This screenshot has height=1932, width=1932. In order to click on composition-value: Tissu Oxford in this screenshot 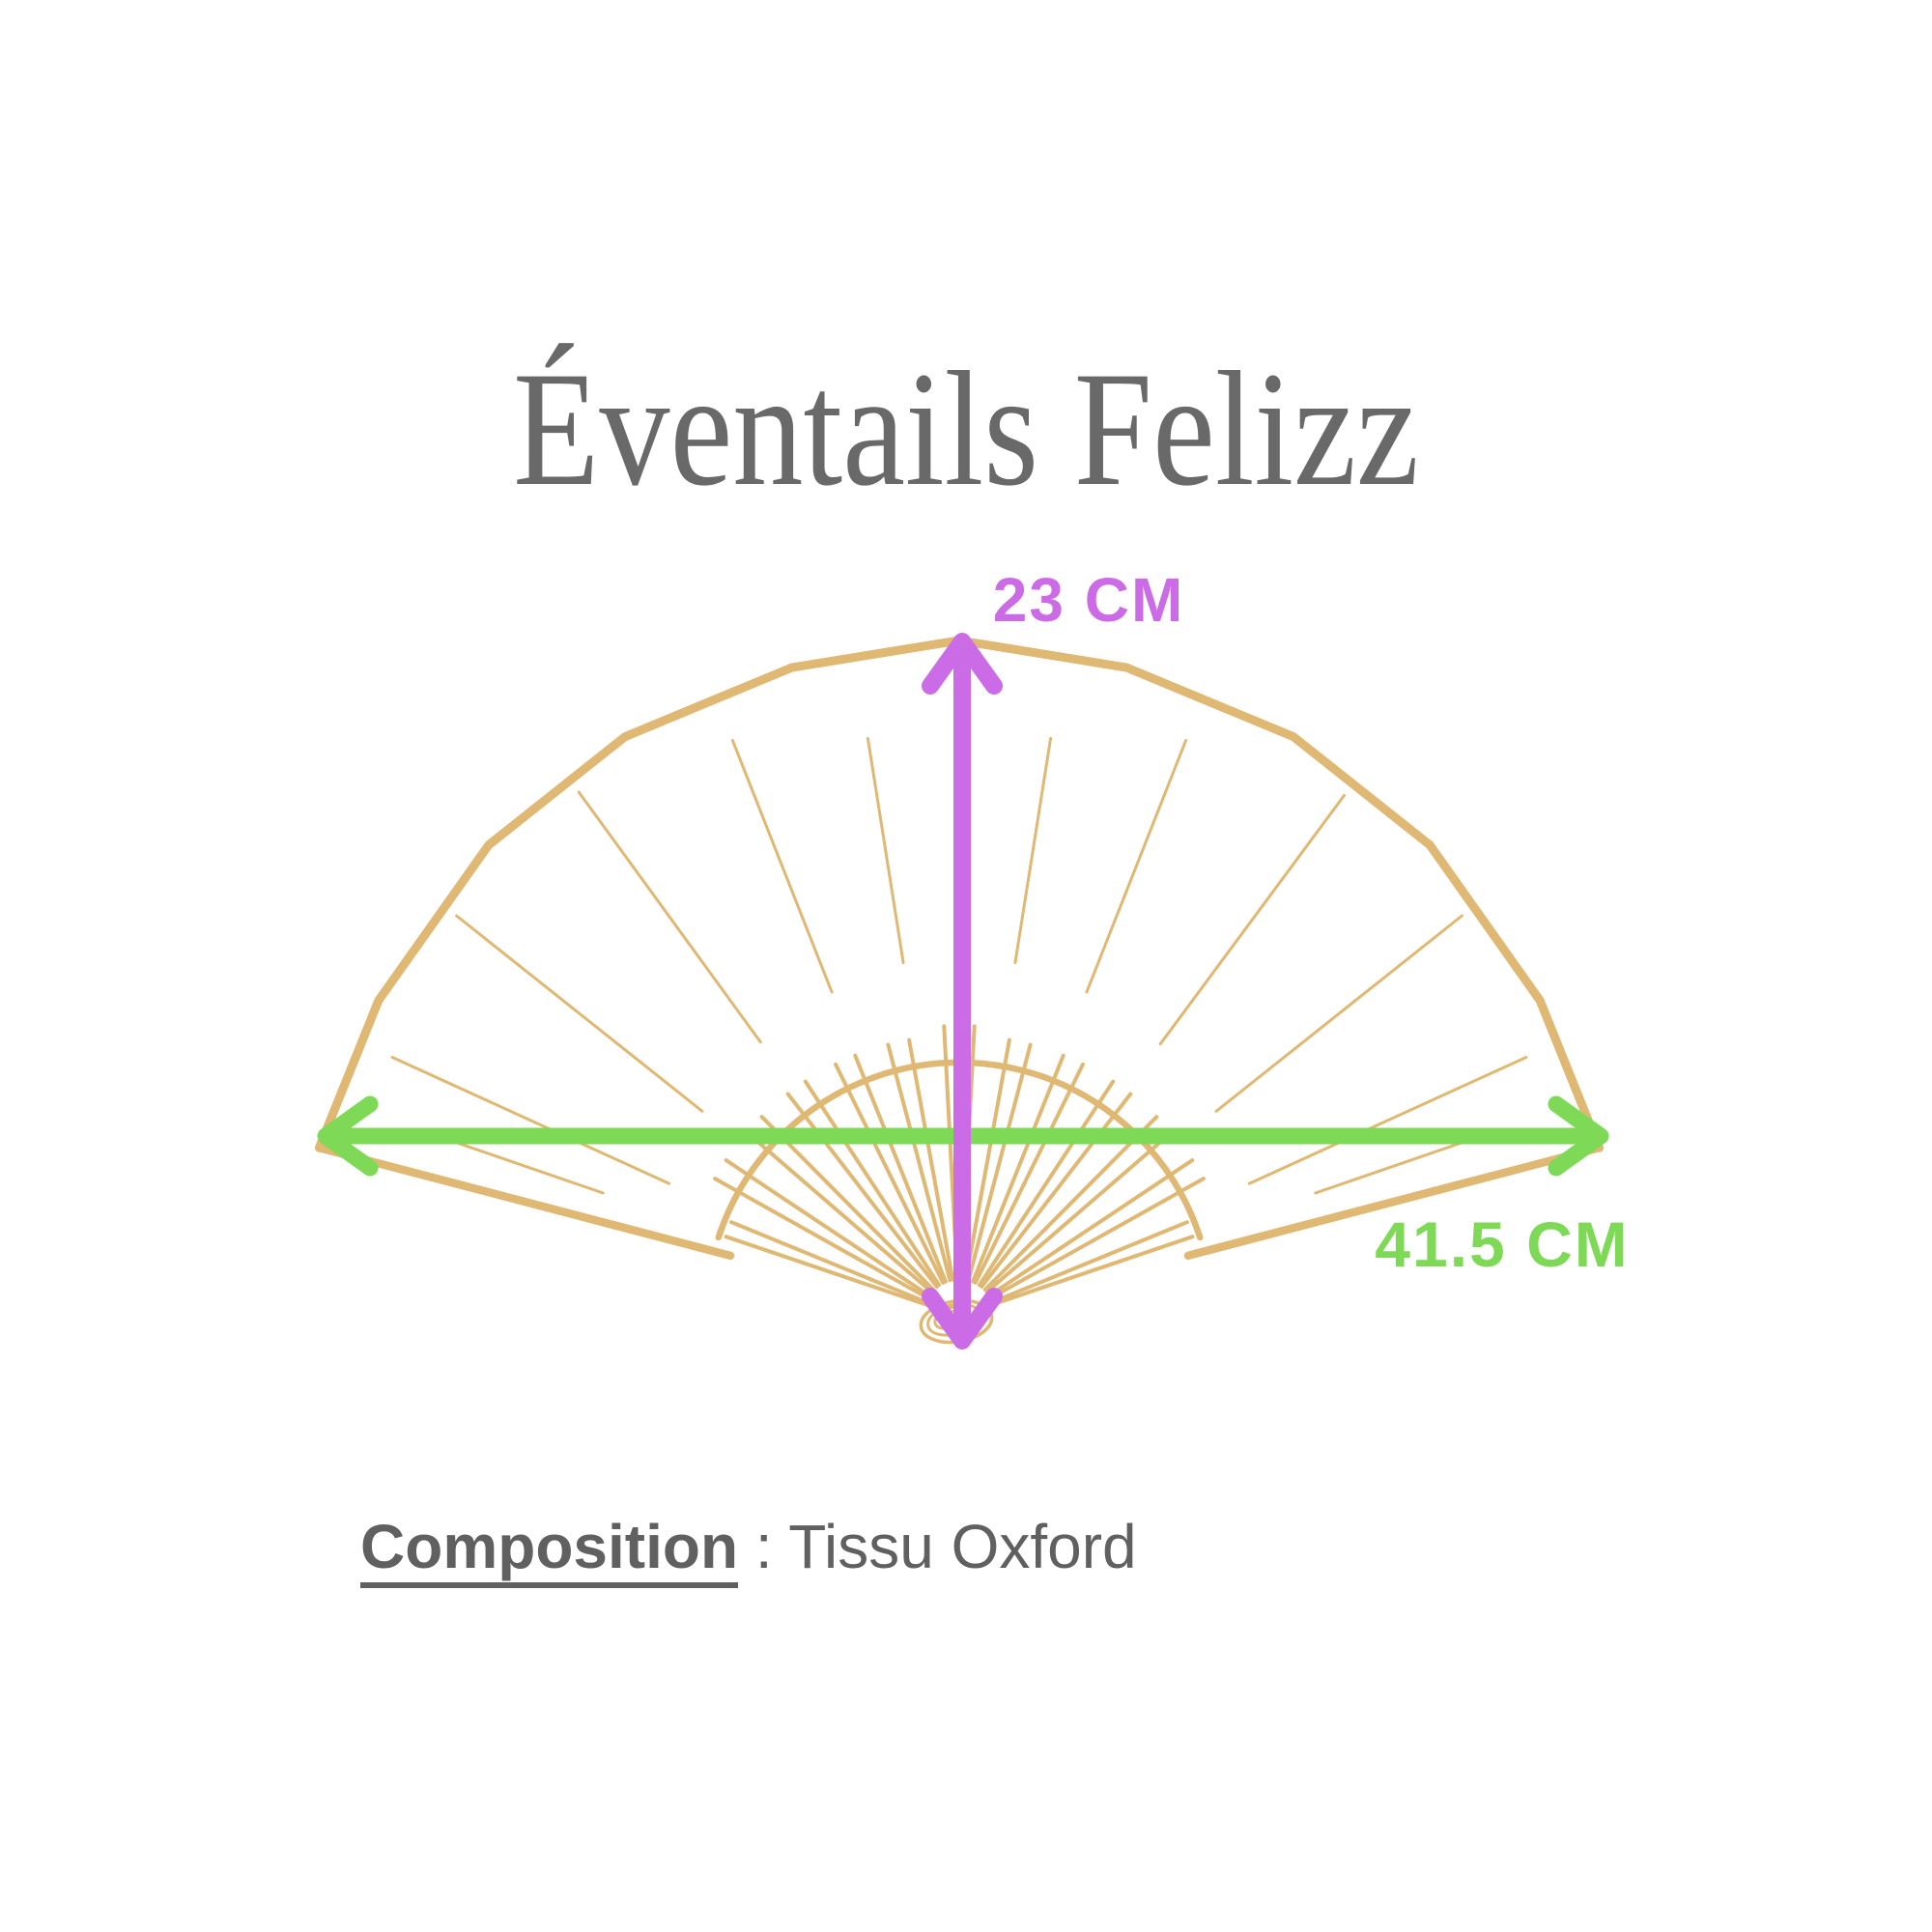, I will do `click(962, 1546)`.